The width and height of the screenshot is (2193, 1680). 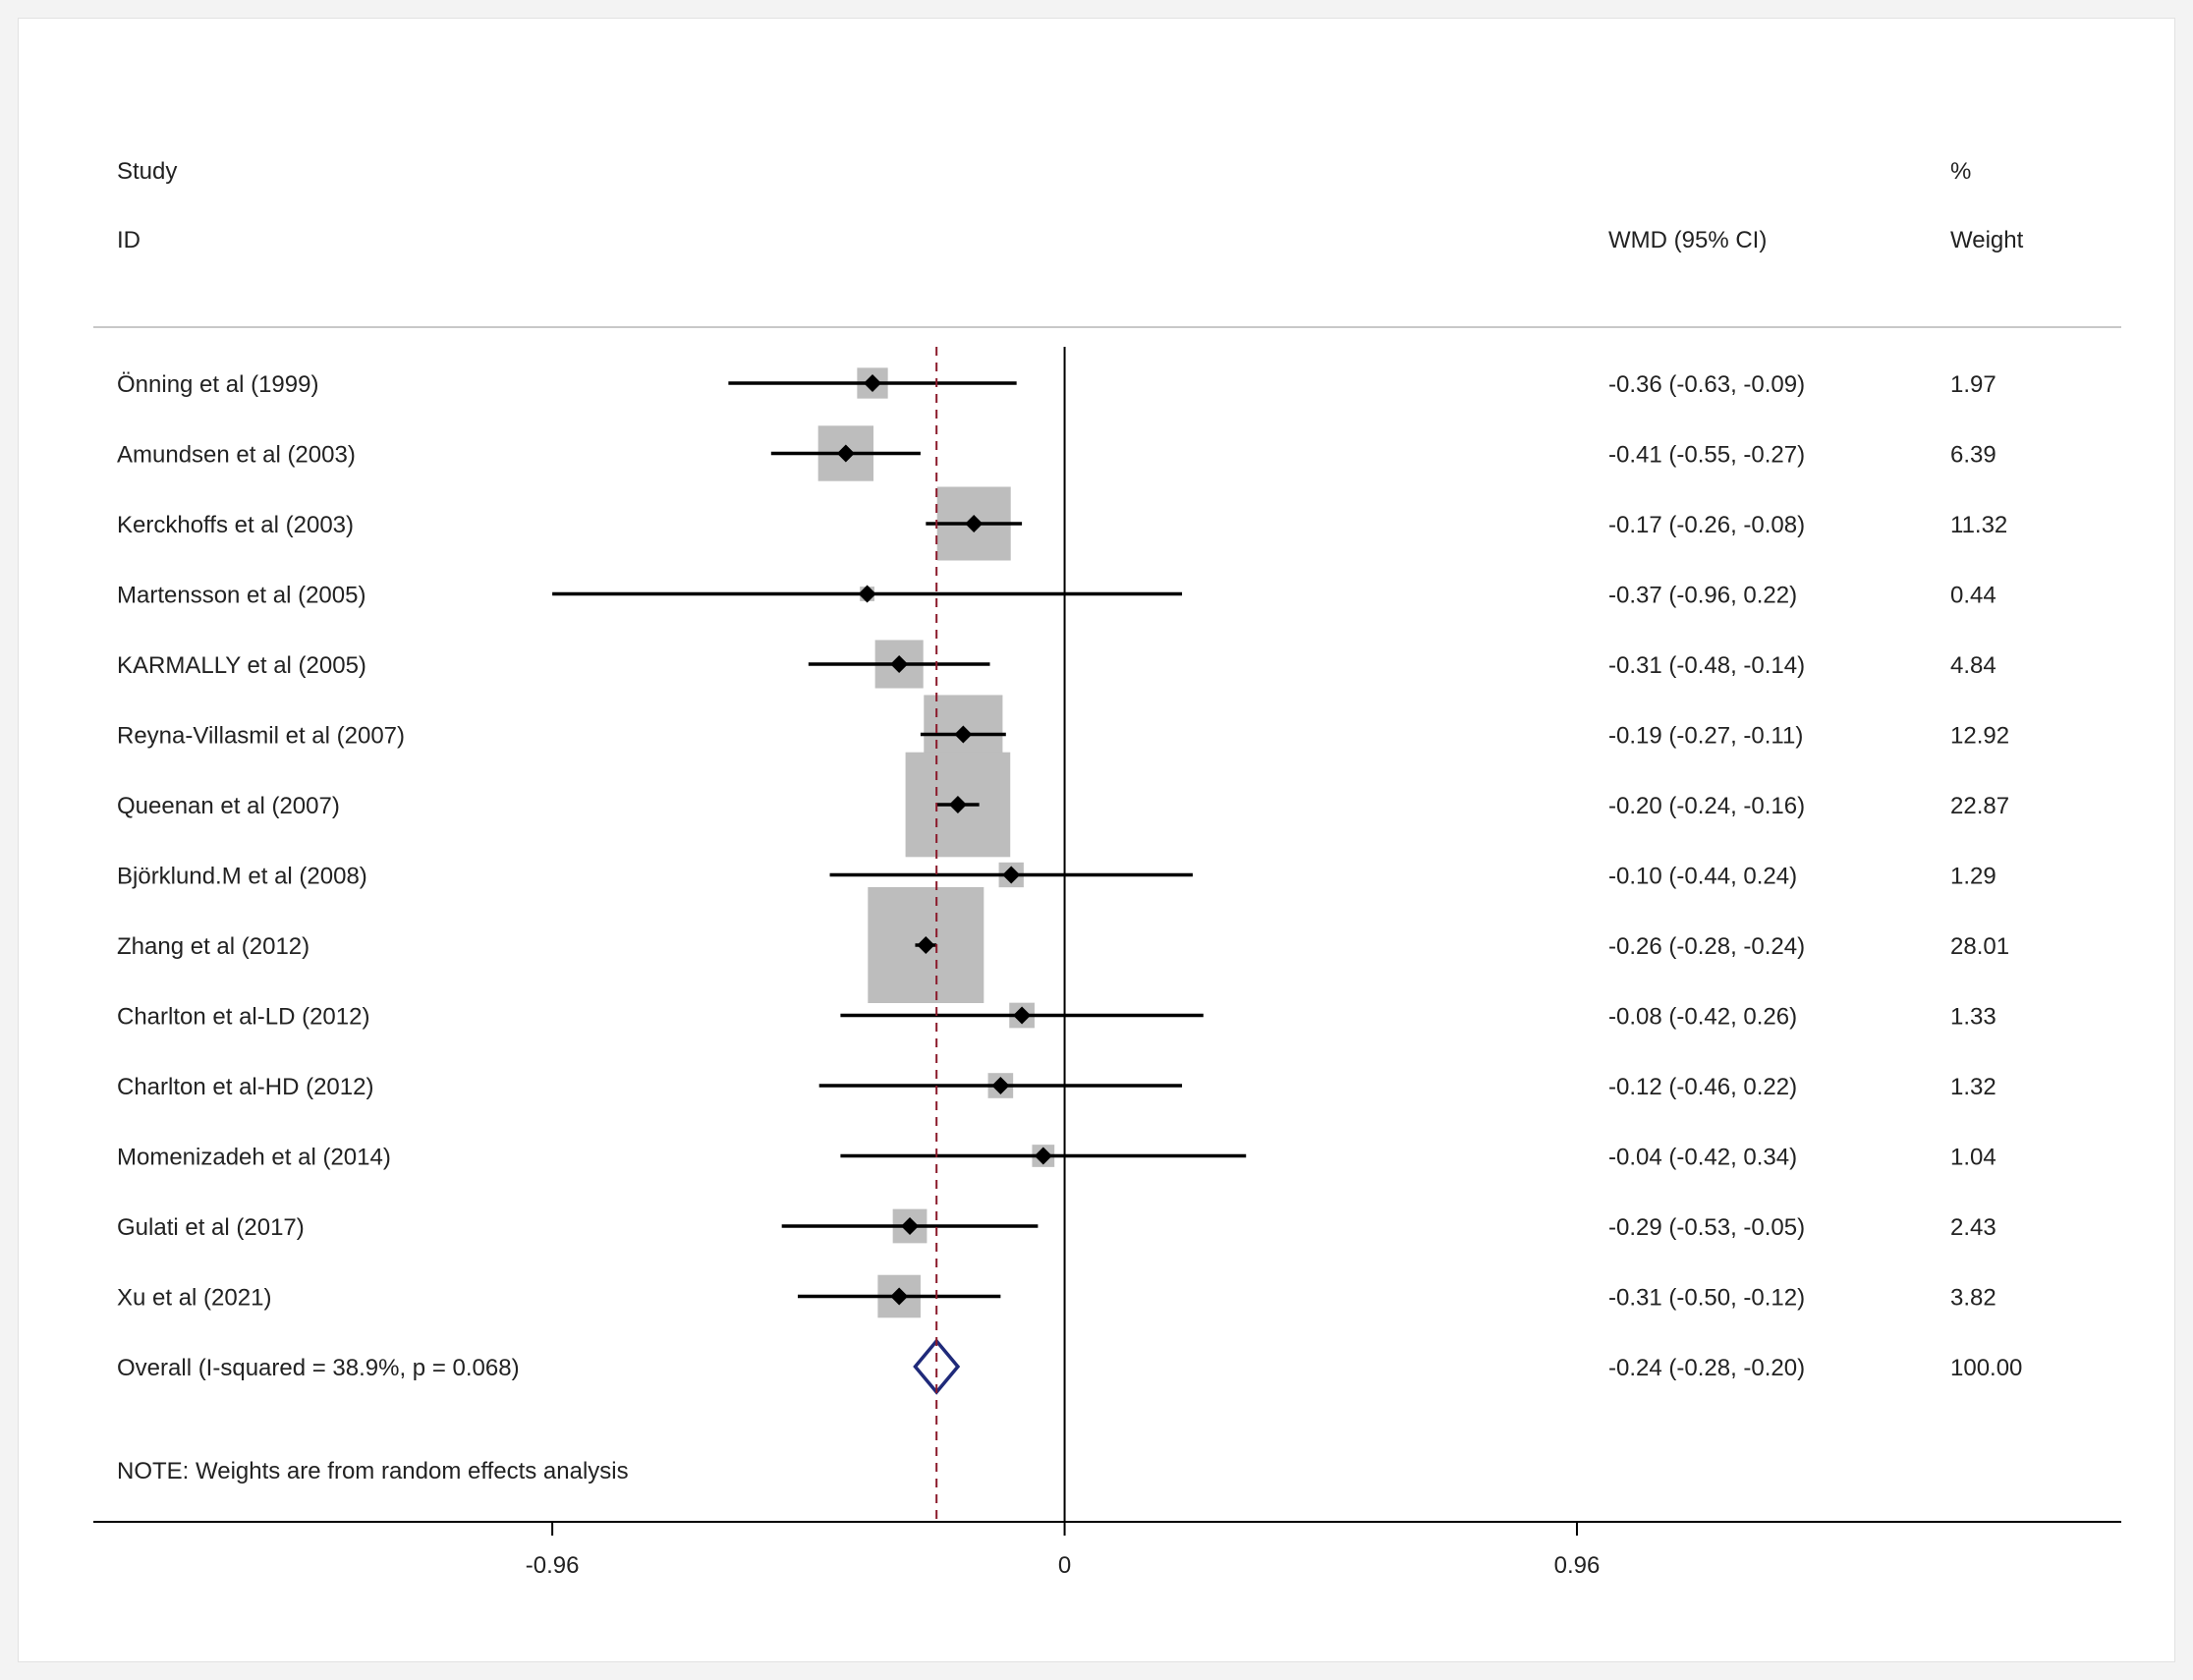 I want to click on weight-text: 2.43, so click(x=1973, y=1227).